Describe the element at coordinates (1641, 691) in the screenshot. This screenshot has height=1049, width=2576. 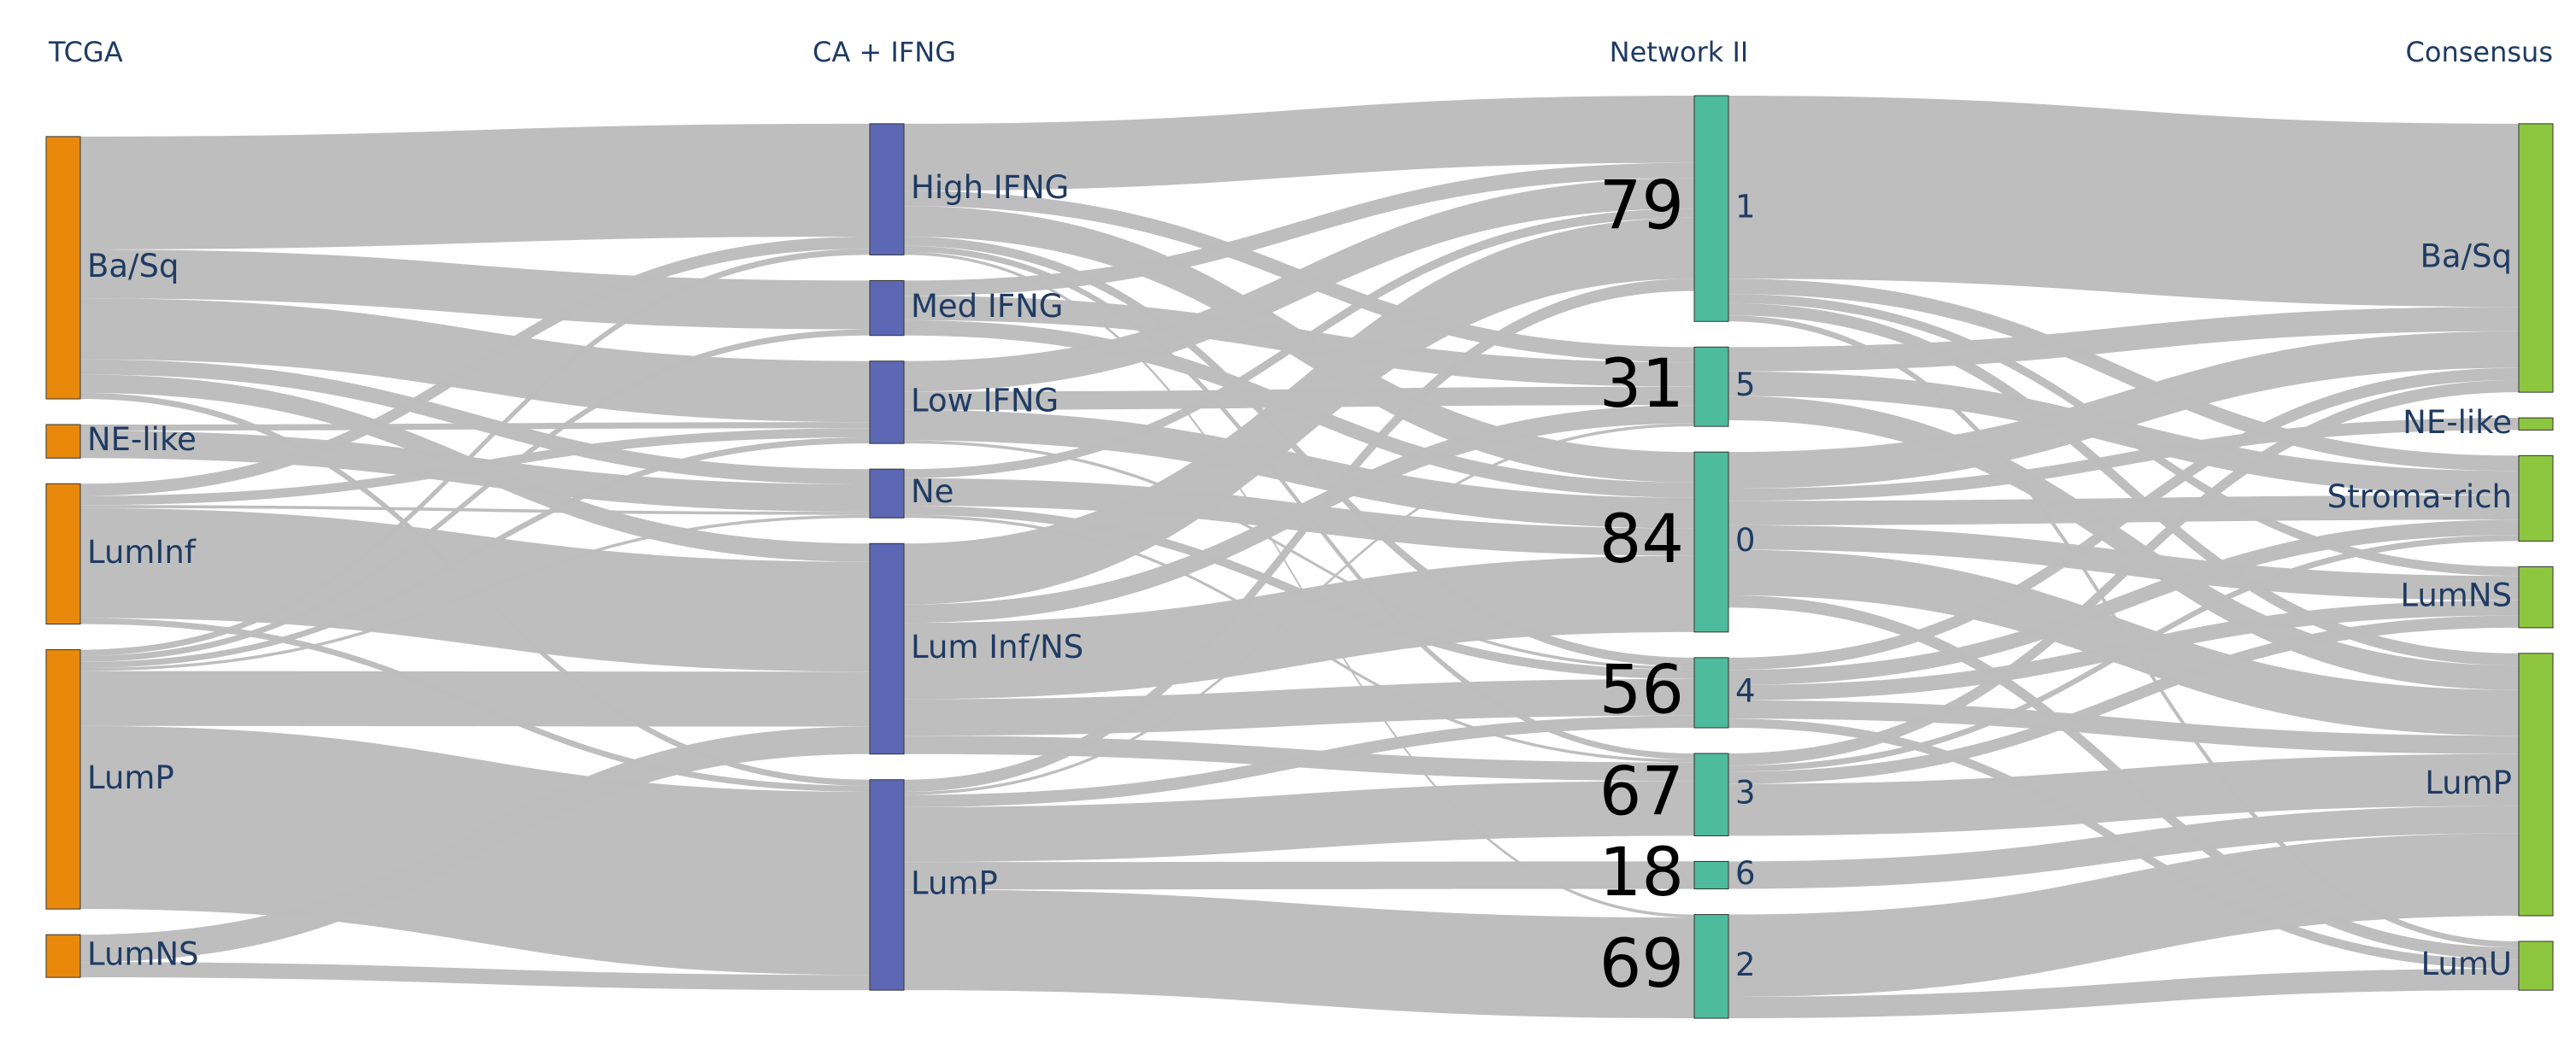
I see `node-count-n4: 56` at that location.